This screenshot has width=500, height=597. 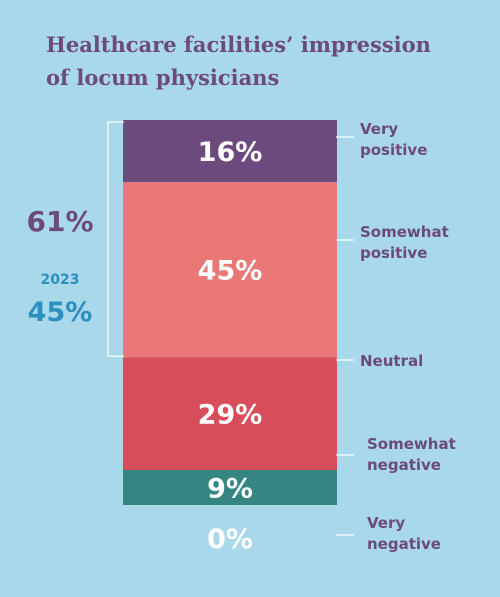 I want to click on bar-segment-very-positive, so click(x=230, y=151).